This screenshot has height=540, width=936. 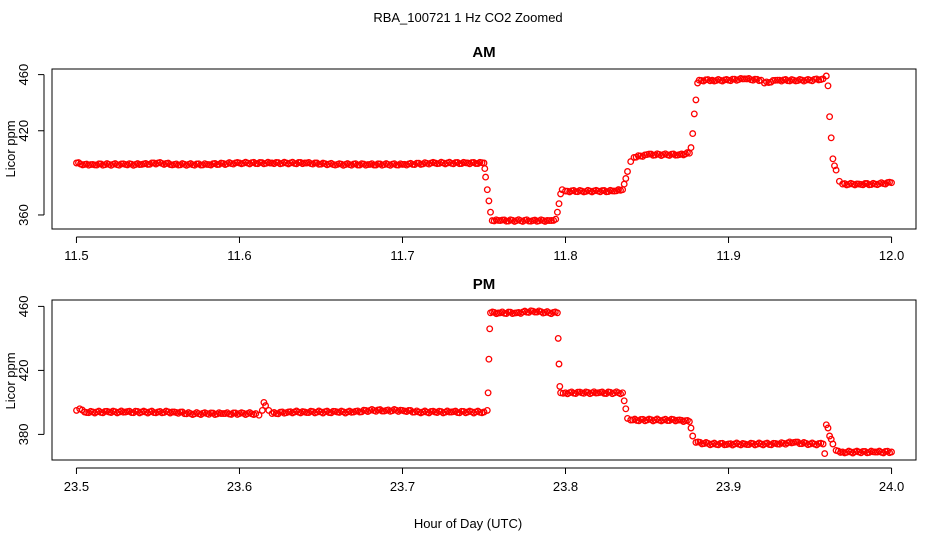 I want to click on am-x-tick-label: 11.6, so click(x=239, y=255).